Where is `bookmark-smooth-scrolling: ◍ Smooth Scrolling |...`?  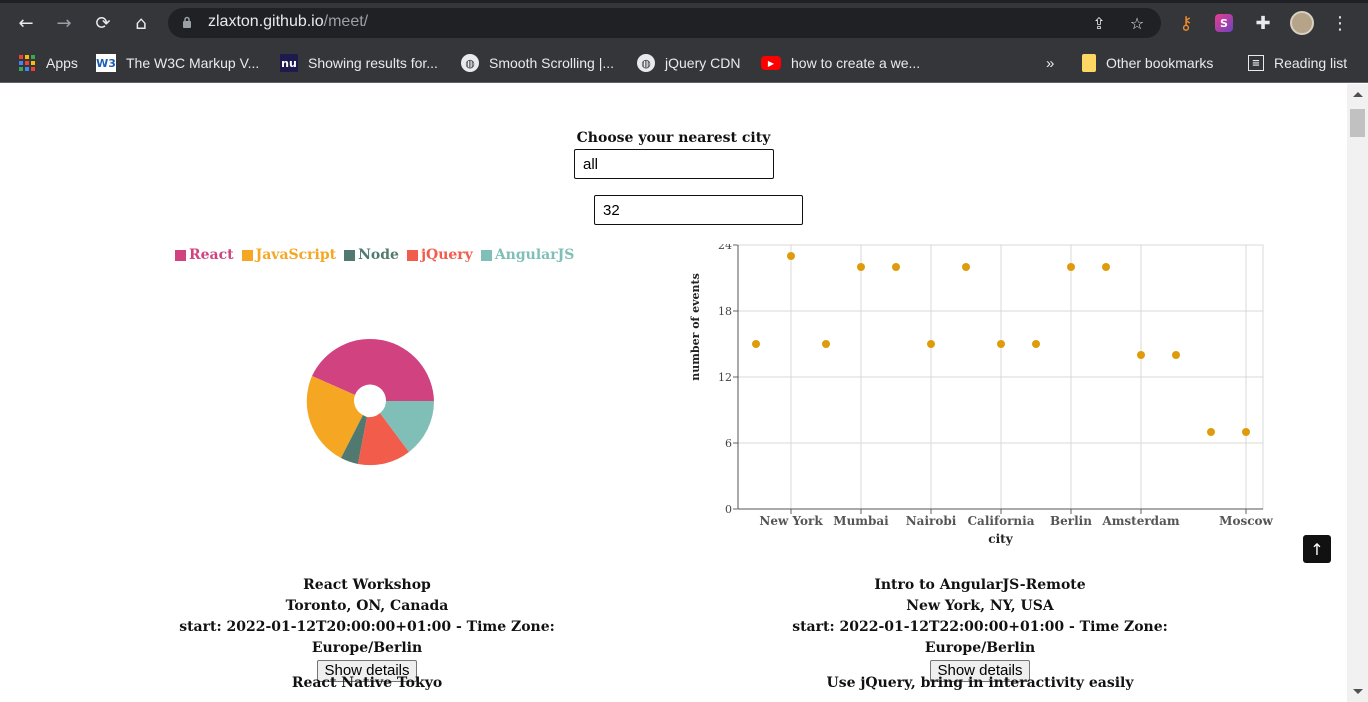 bookmark-smooth-scrolling: ◍ Smooth Scrolling |... is located at coordinates (537, 63).